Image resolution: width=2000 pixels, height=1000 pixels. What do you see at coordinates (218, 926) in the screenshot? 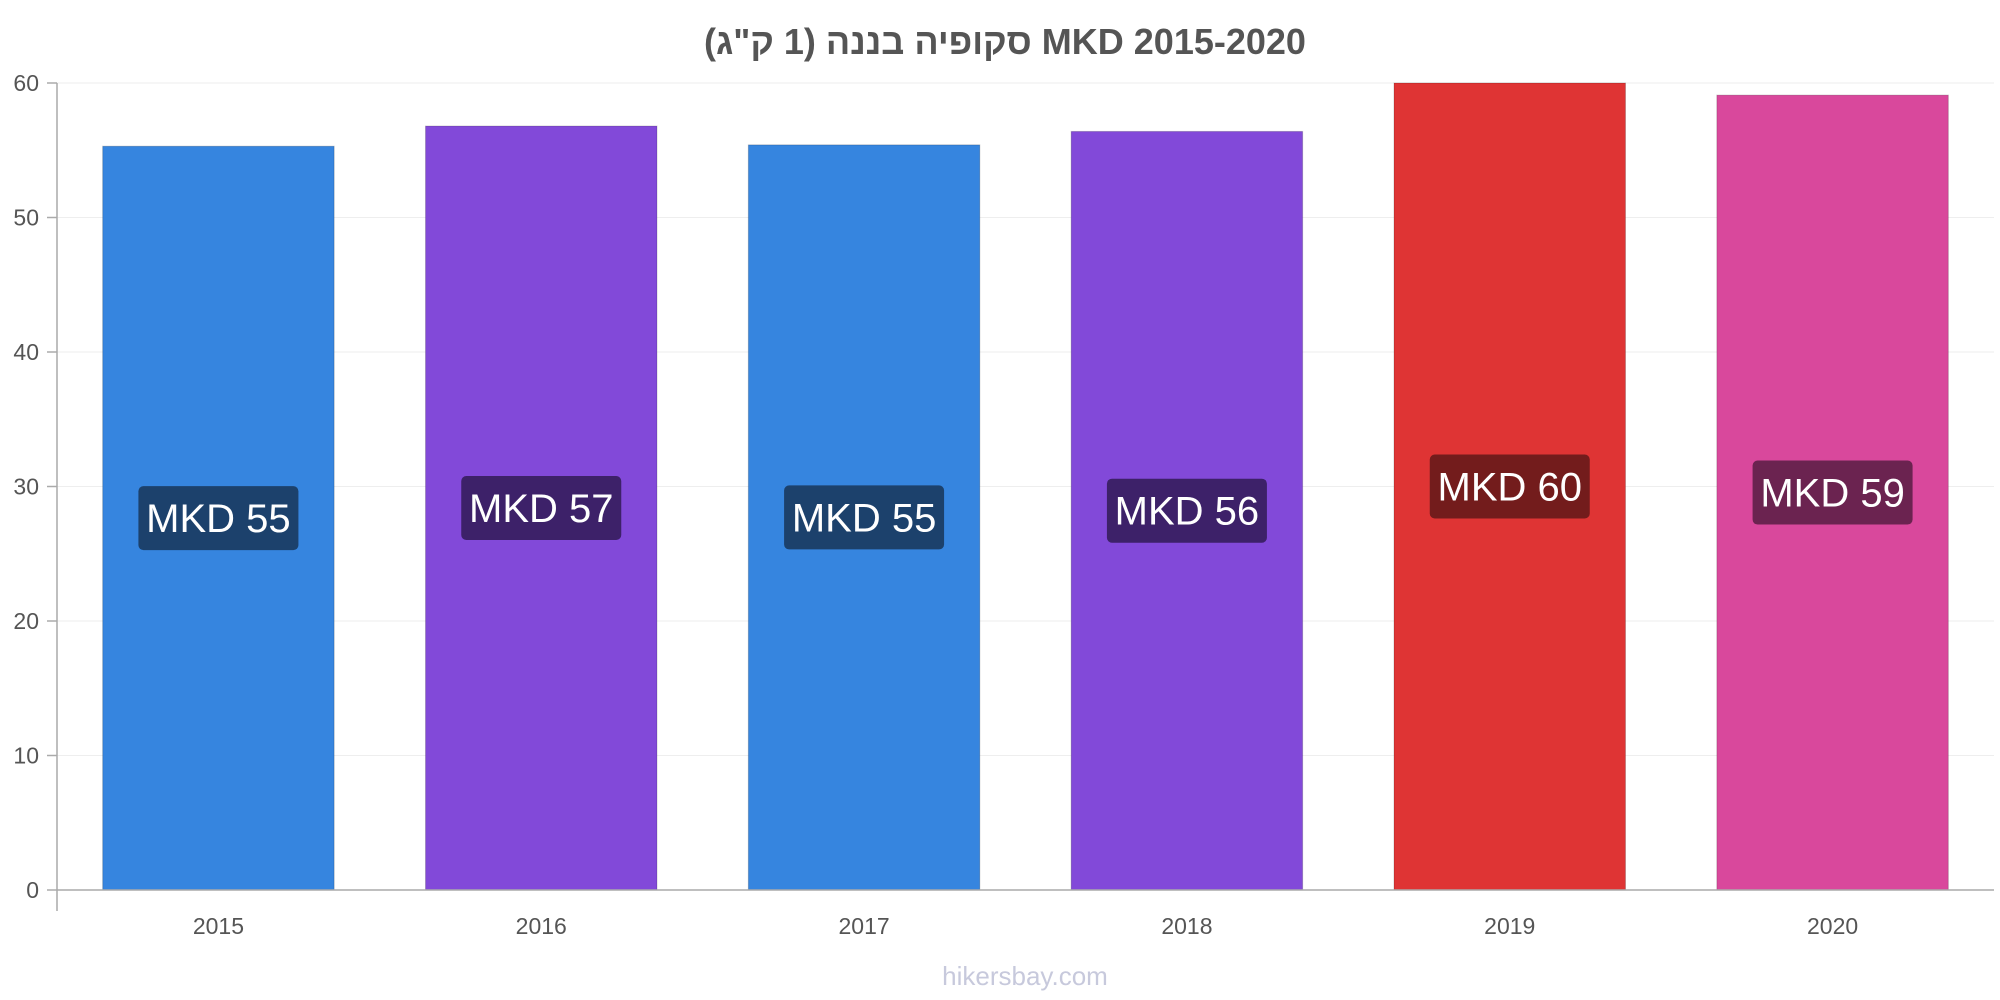
I see `x-tick-label: 2015` at bounding box center [218, 926].